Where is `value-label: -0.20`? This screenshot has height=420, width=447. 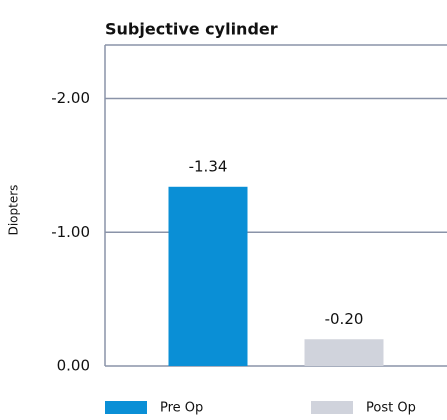
value-label: -0.20 is located at coordinates (344, 319).